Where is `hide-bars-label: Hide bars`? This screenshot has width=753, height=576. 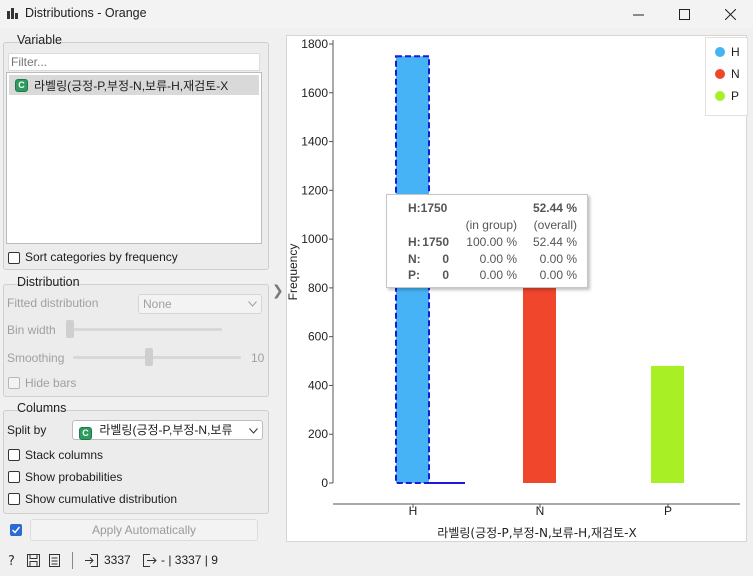 hide-bars-label: Hide bars is located at coordinates (51, 383).